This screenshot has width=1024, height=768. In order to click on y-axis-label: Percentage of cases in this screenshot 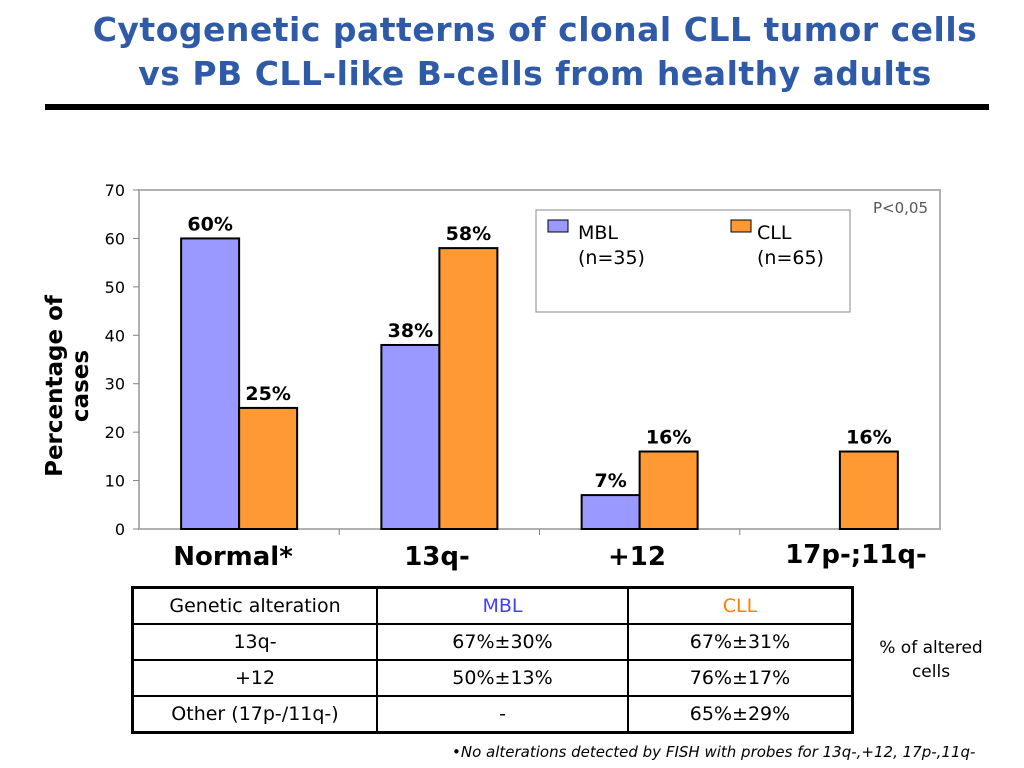, I will do `click(68, 386)`.